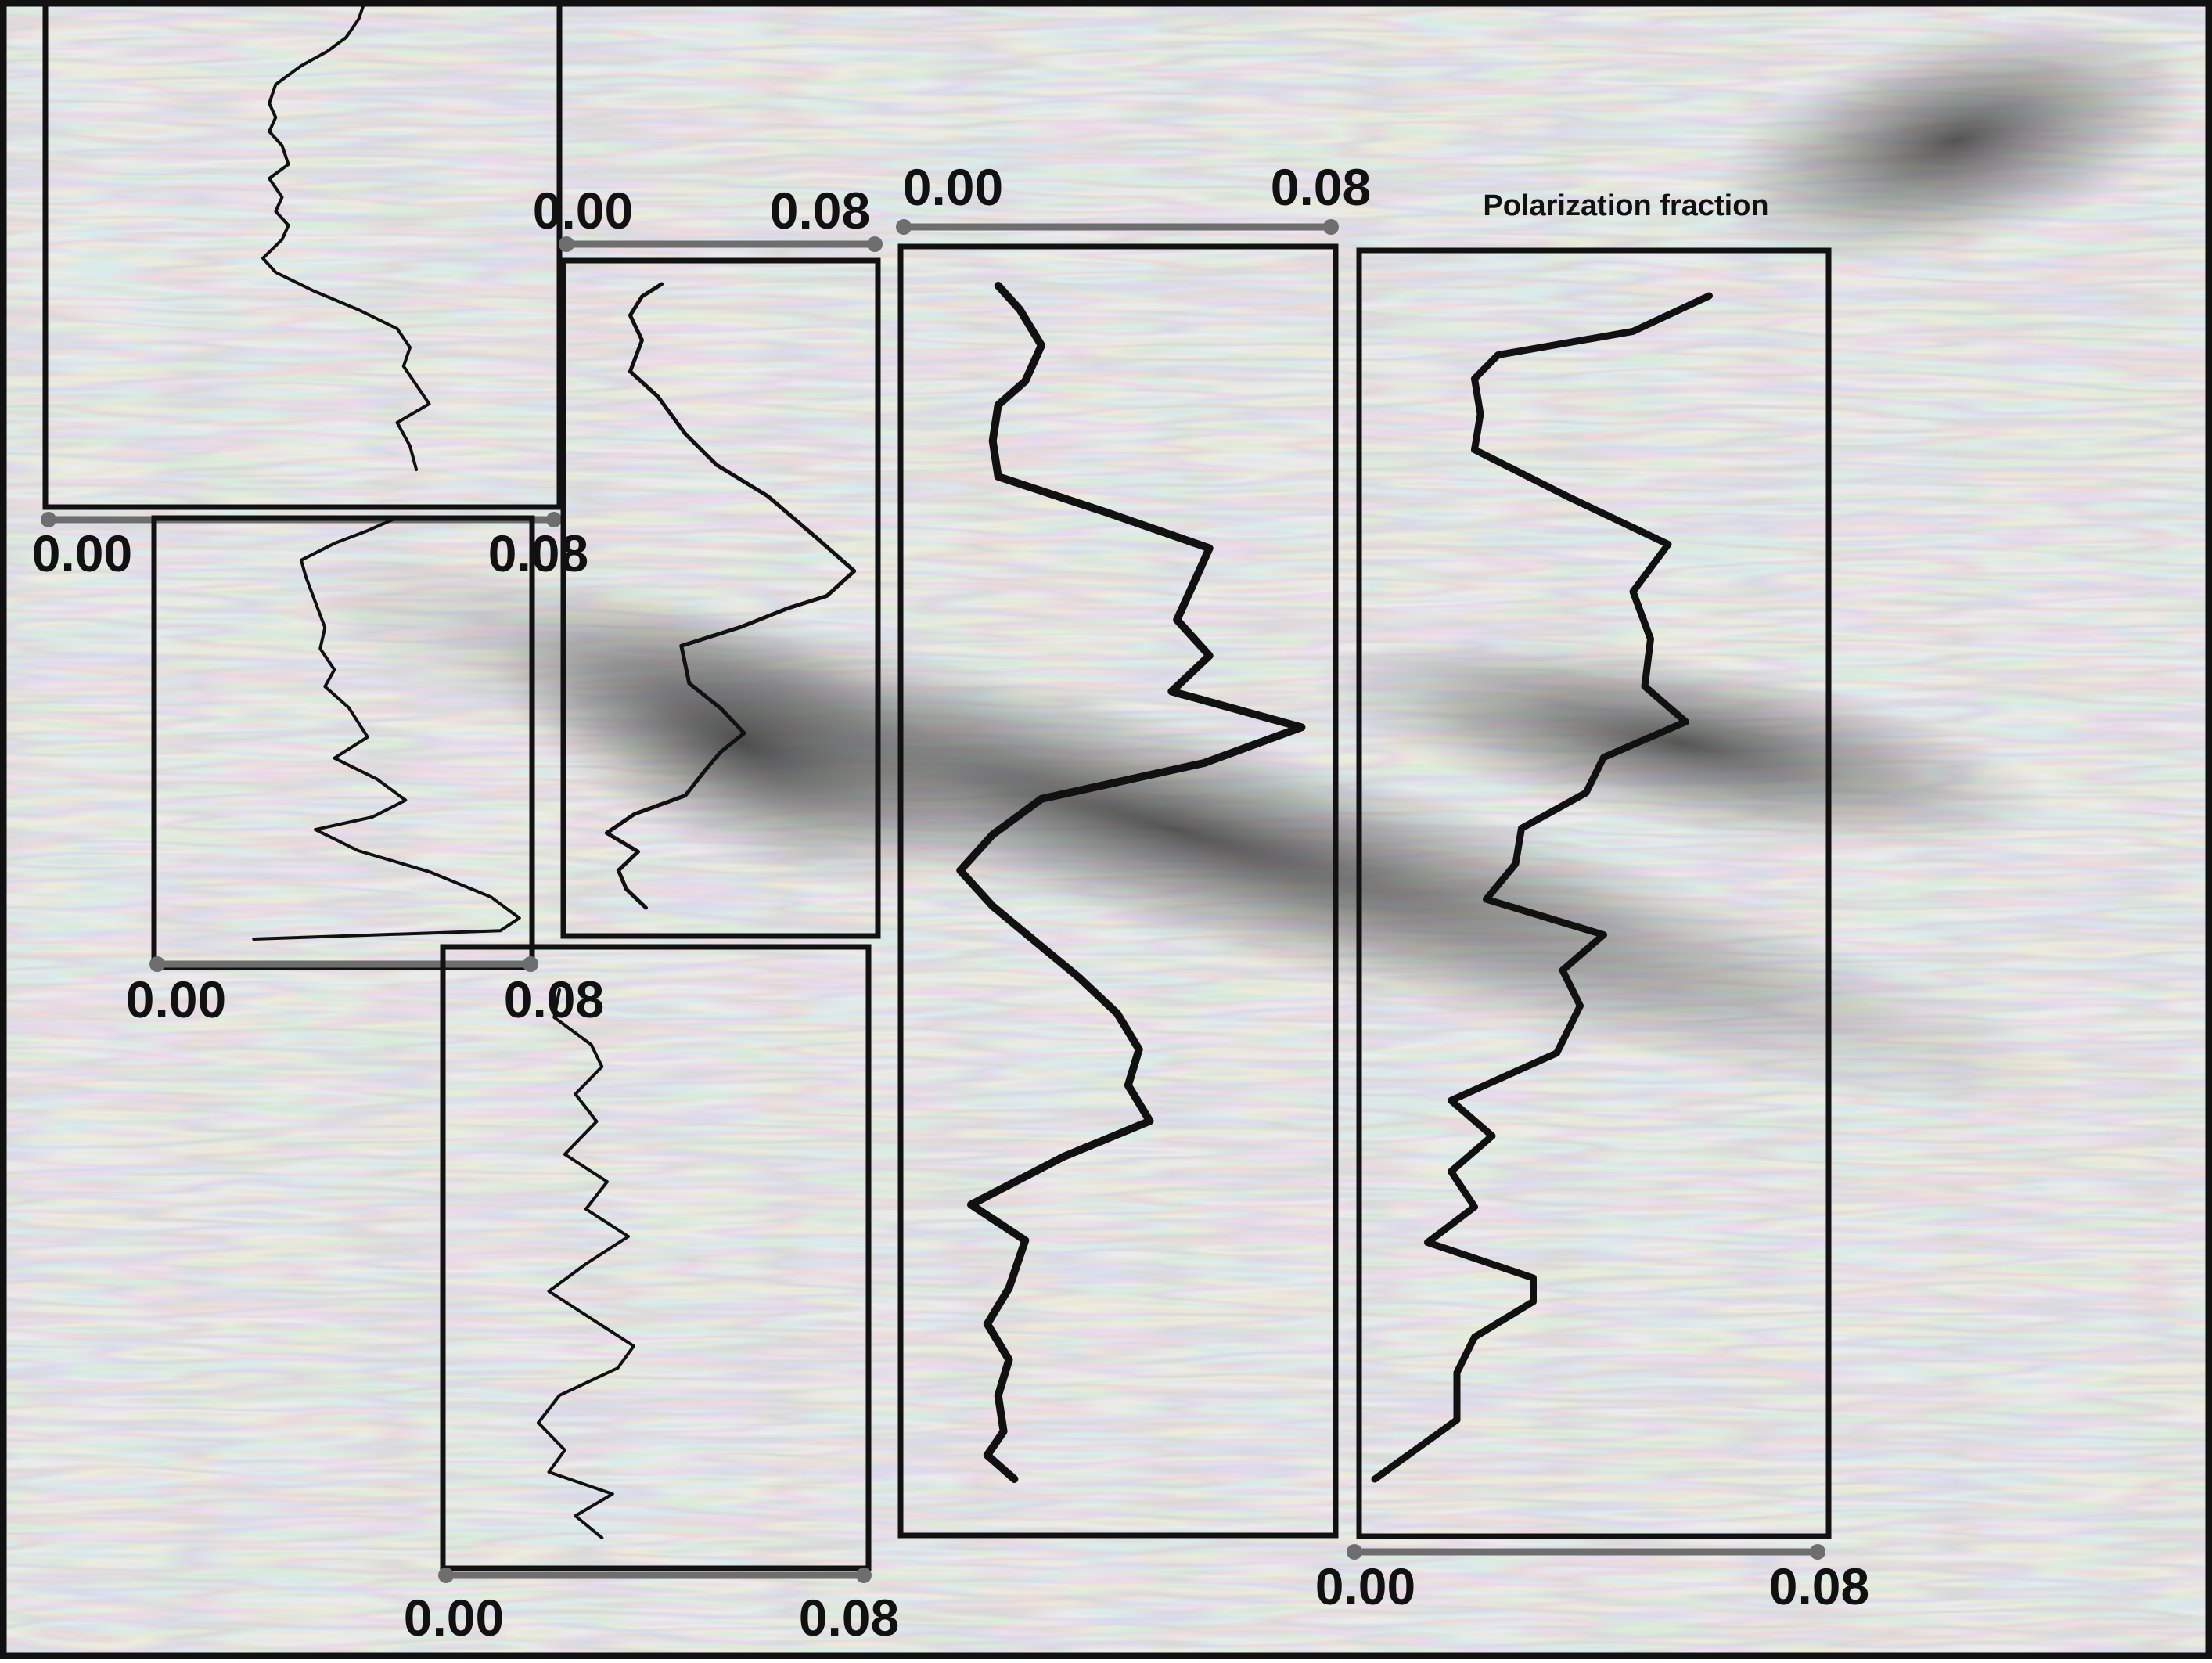  I want to click on dark-ridge, so click(743, 743).